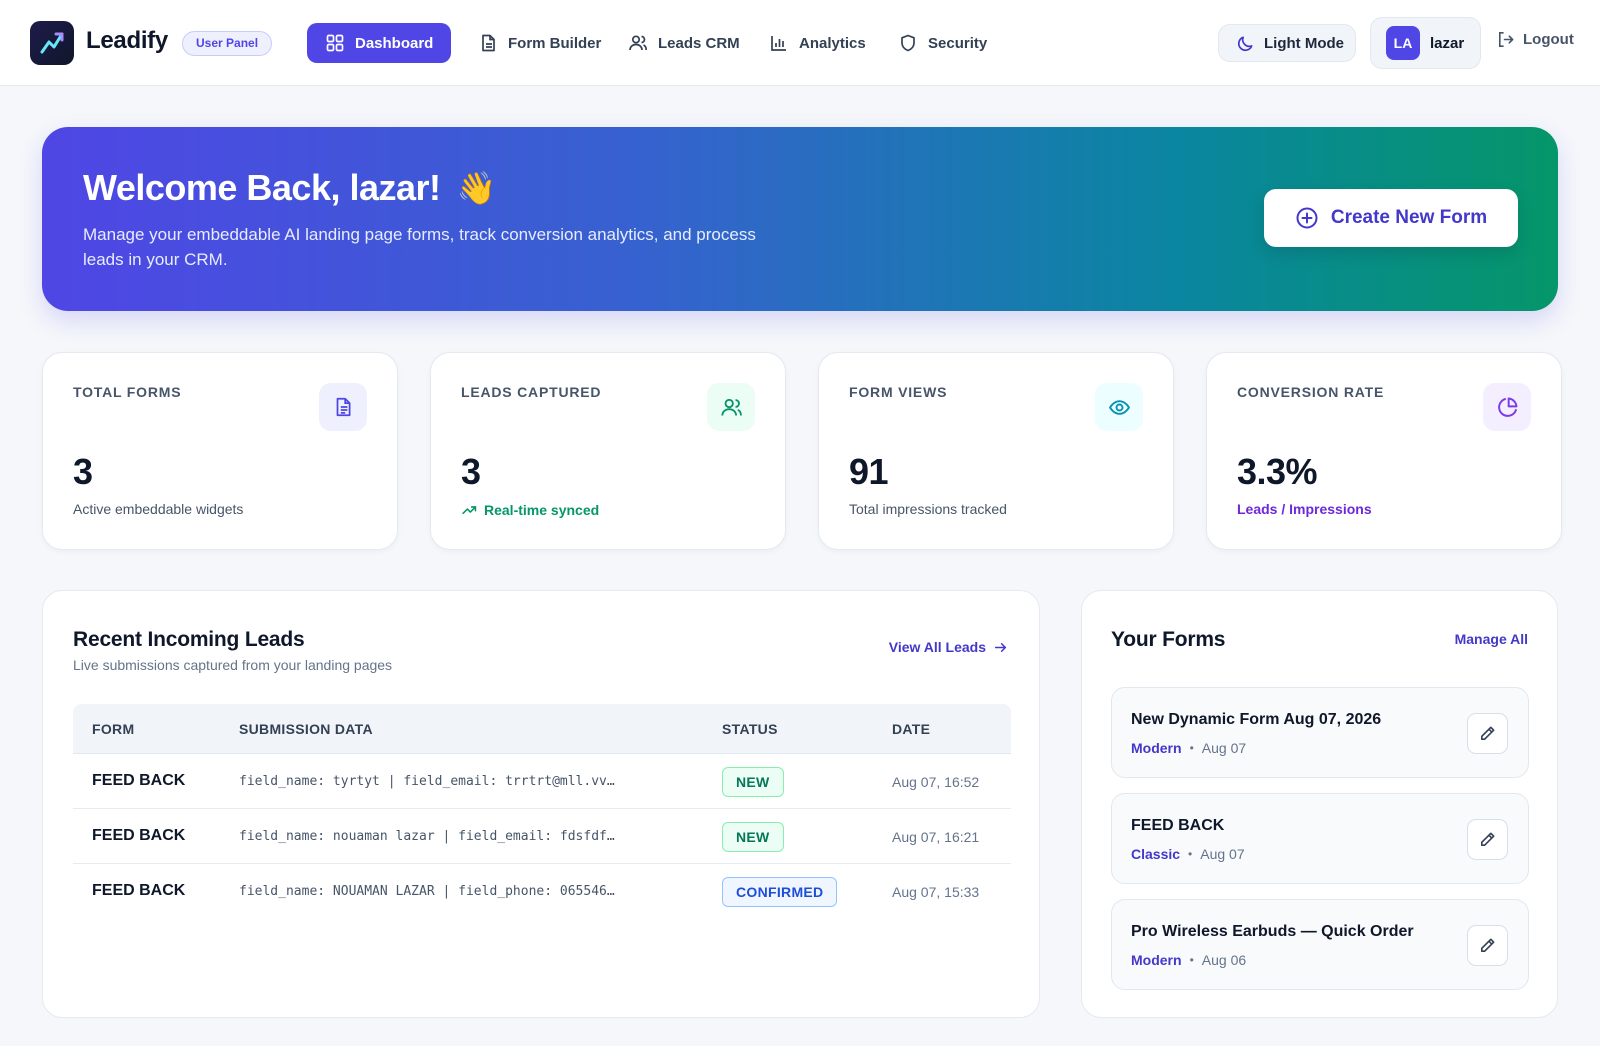  I want to click on nav-form-builder-label: Form Builder, so click(555, 43).